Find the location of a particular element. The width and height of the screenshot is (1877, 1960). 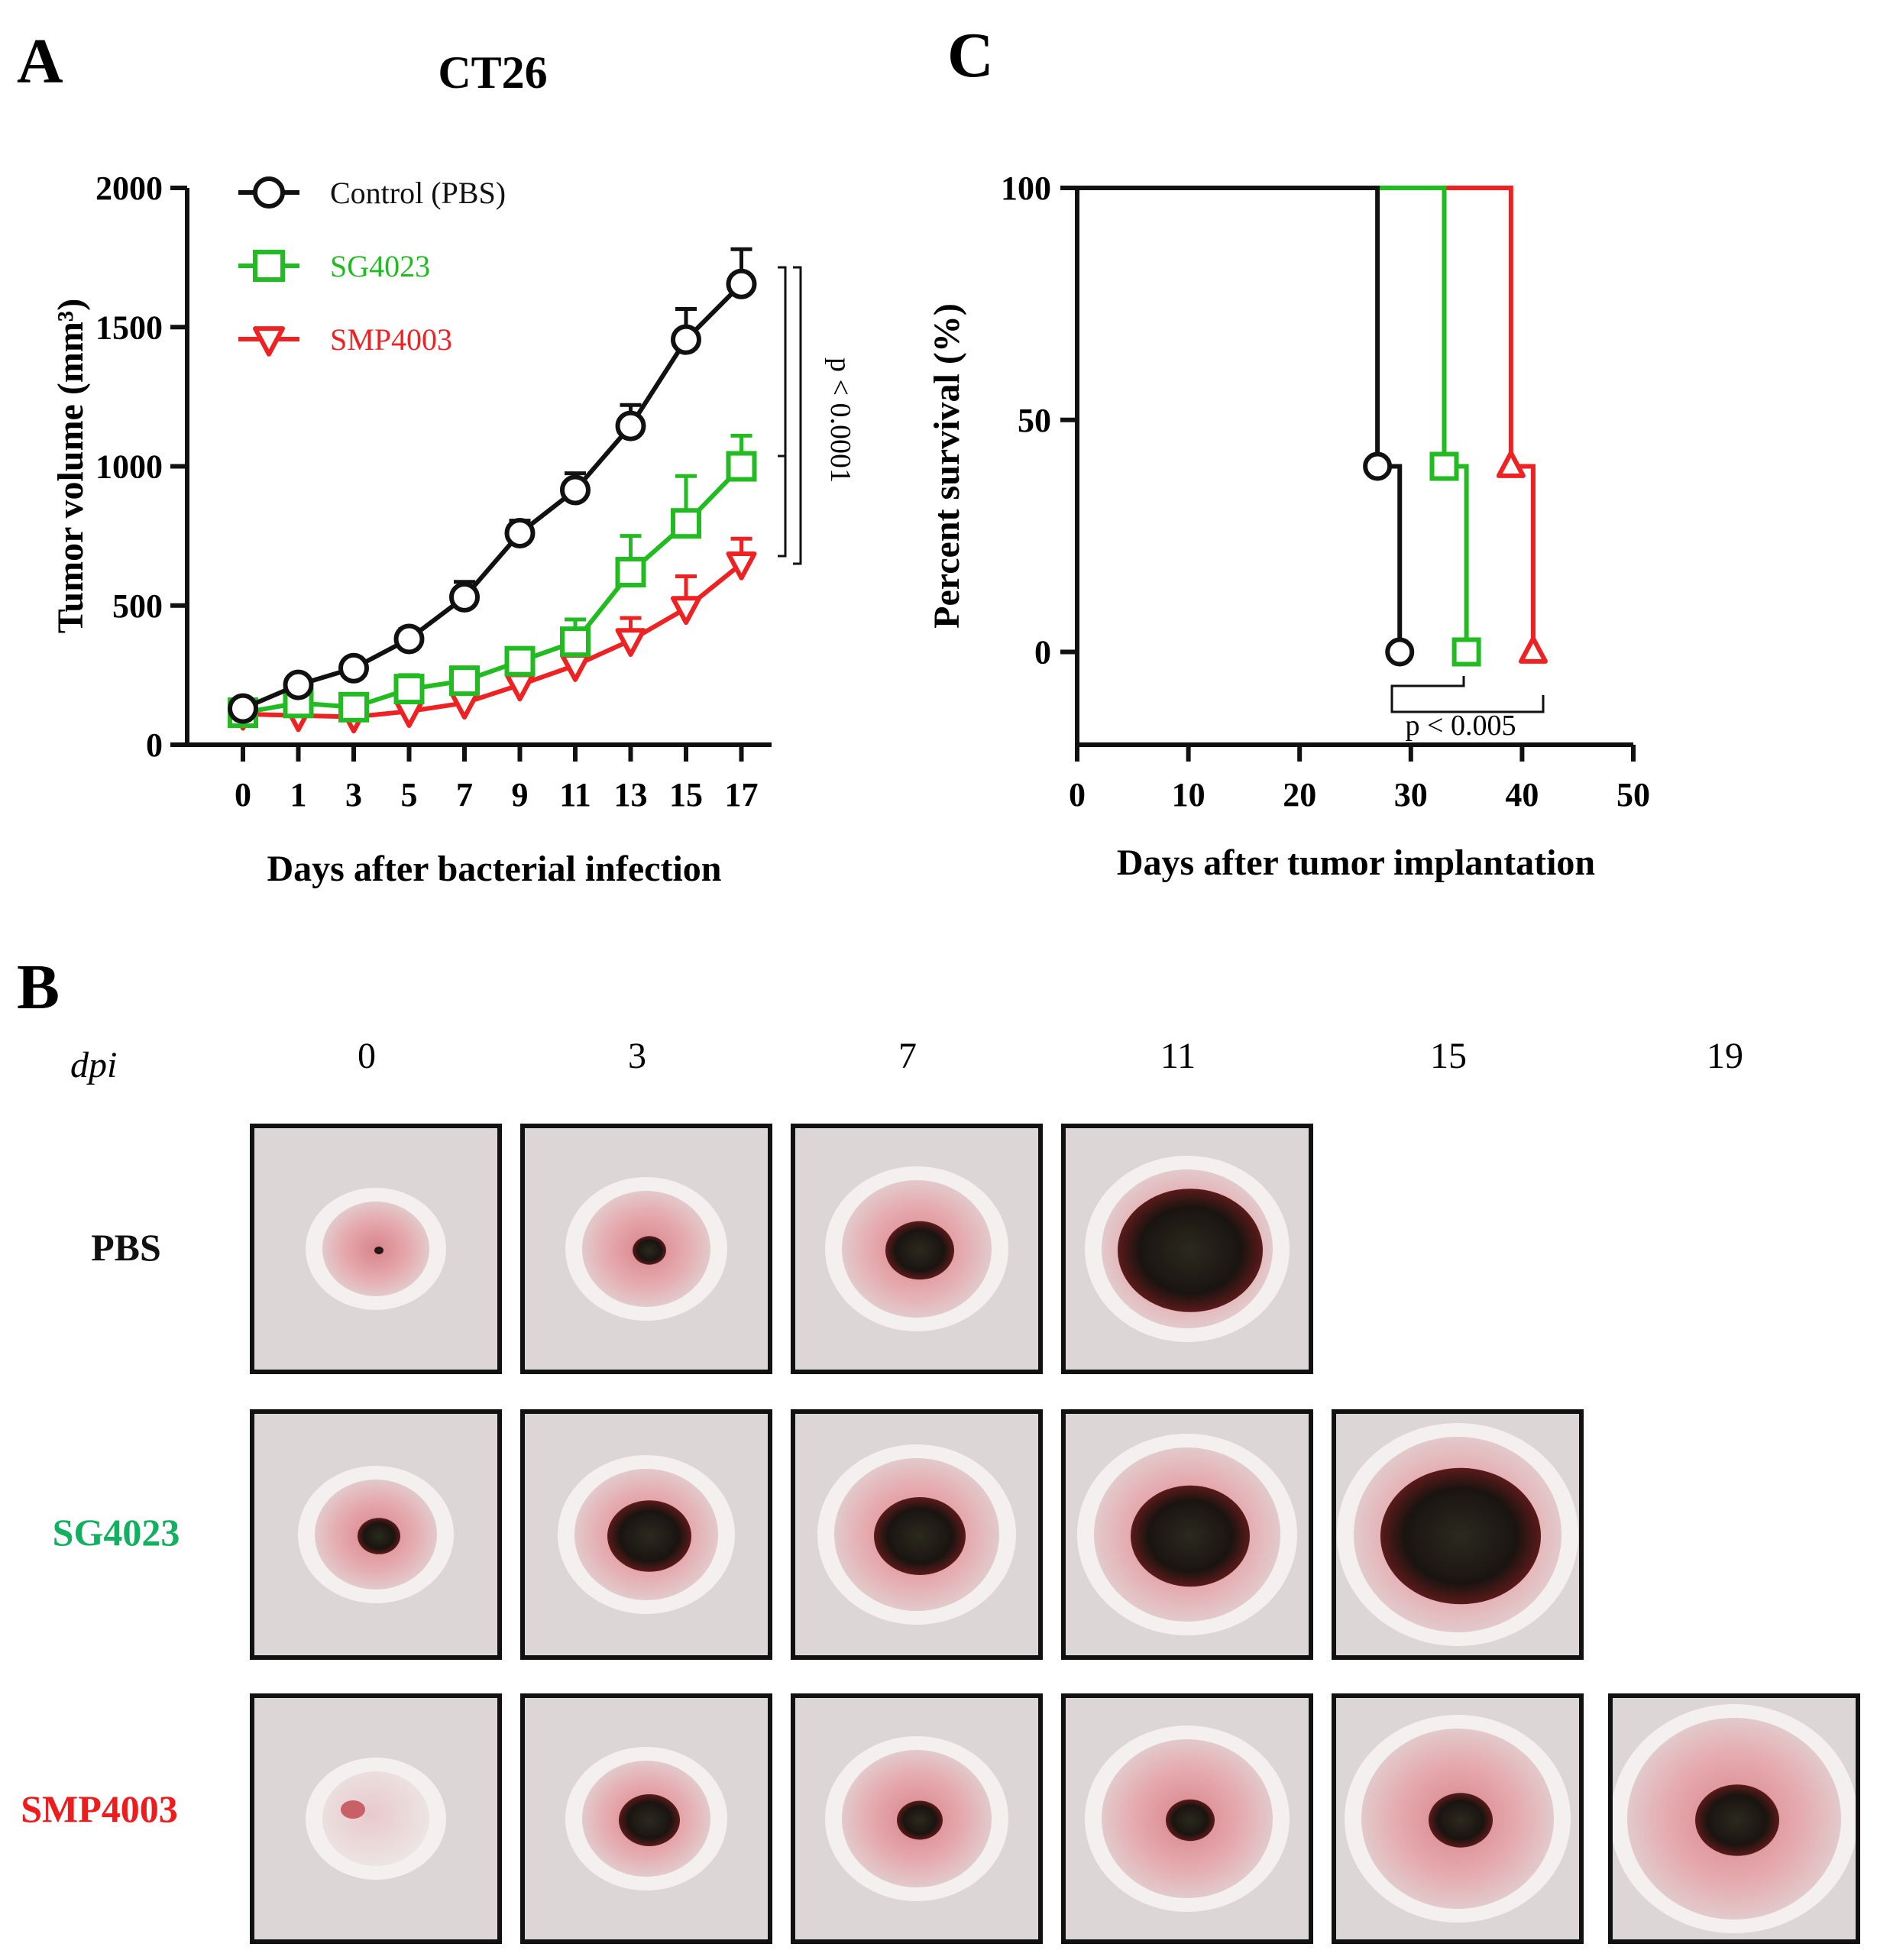

y-tick-label: 100 is located at coordinates (1026, 188).